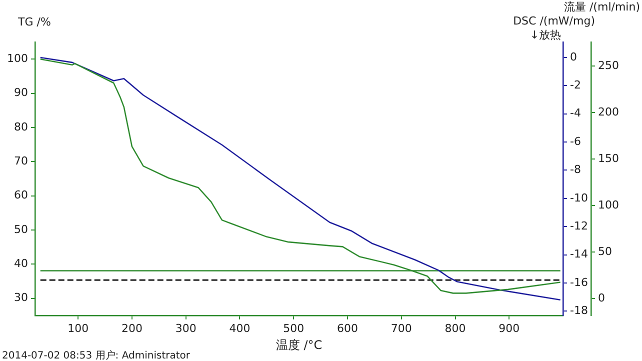 The image size is (642, 361). I want to click on x-tick-label: 600, so click(347, 328).